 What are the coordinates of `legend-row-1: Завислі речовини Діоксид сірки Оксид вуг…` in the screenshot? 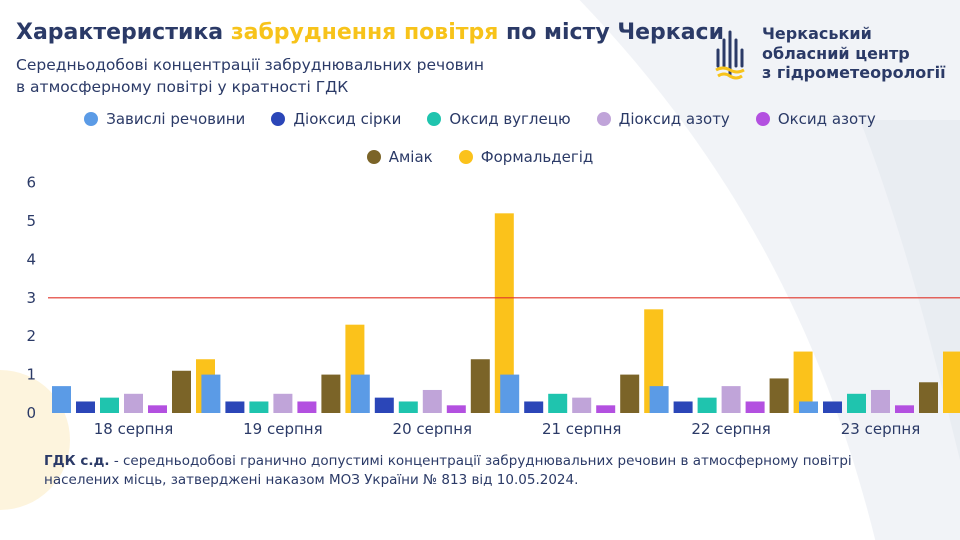 It's located at (480, 119).